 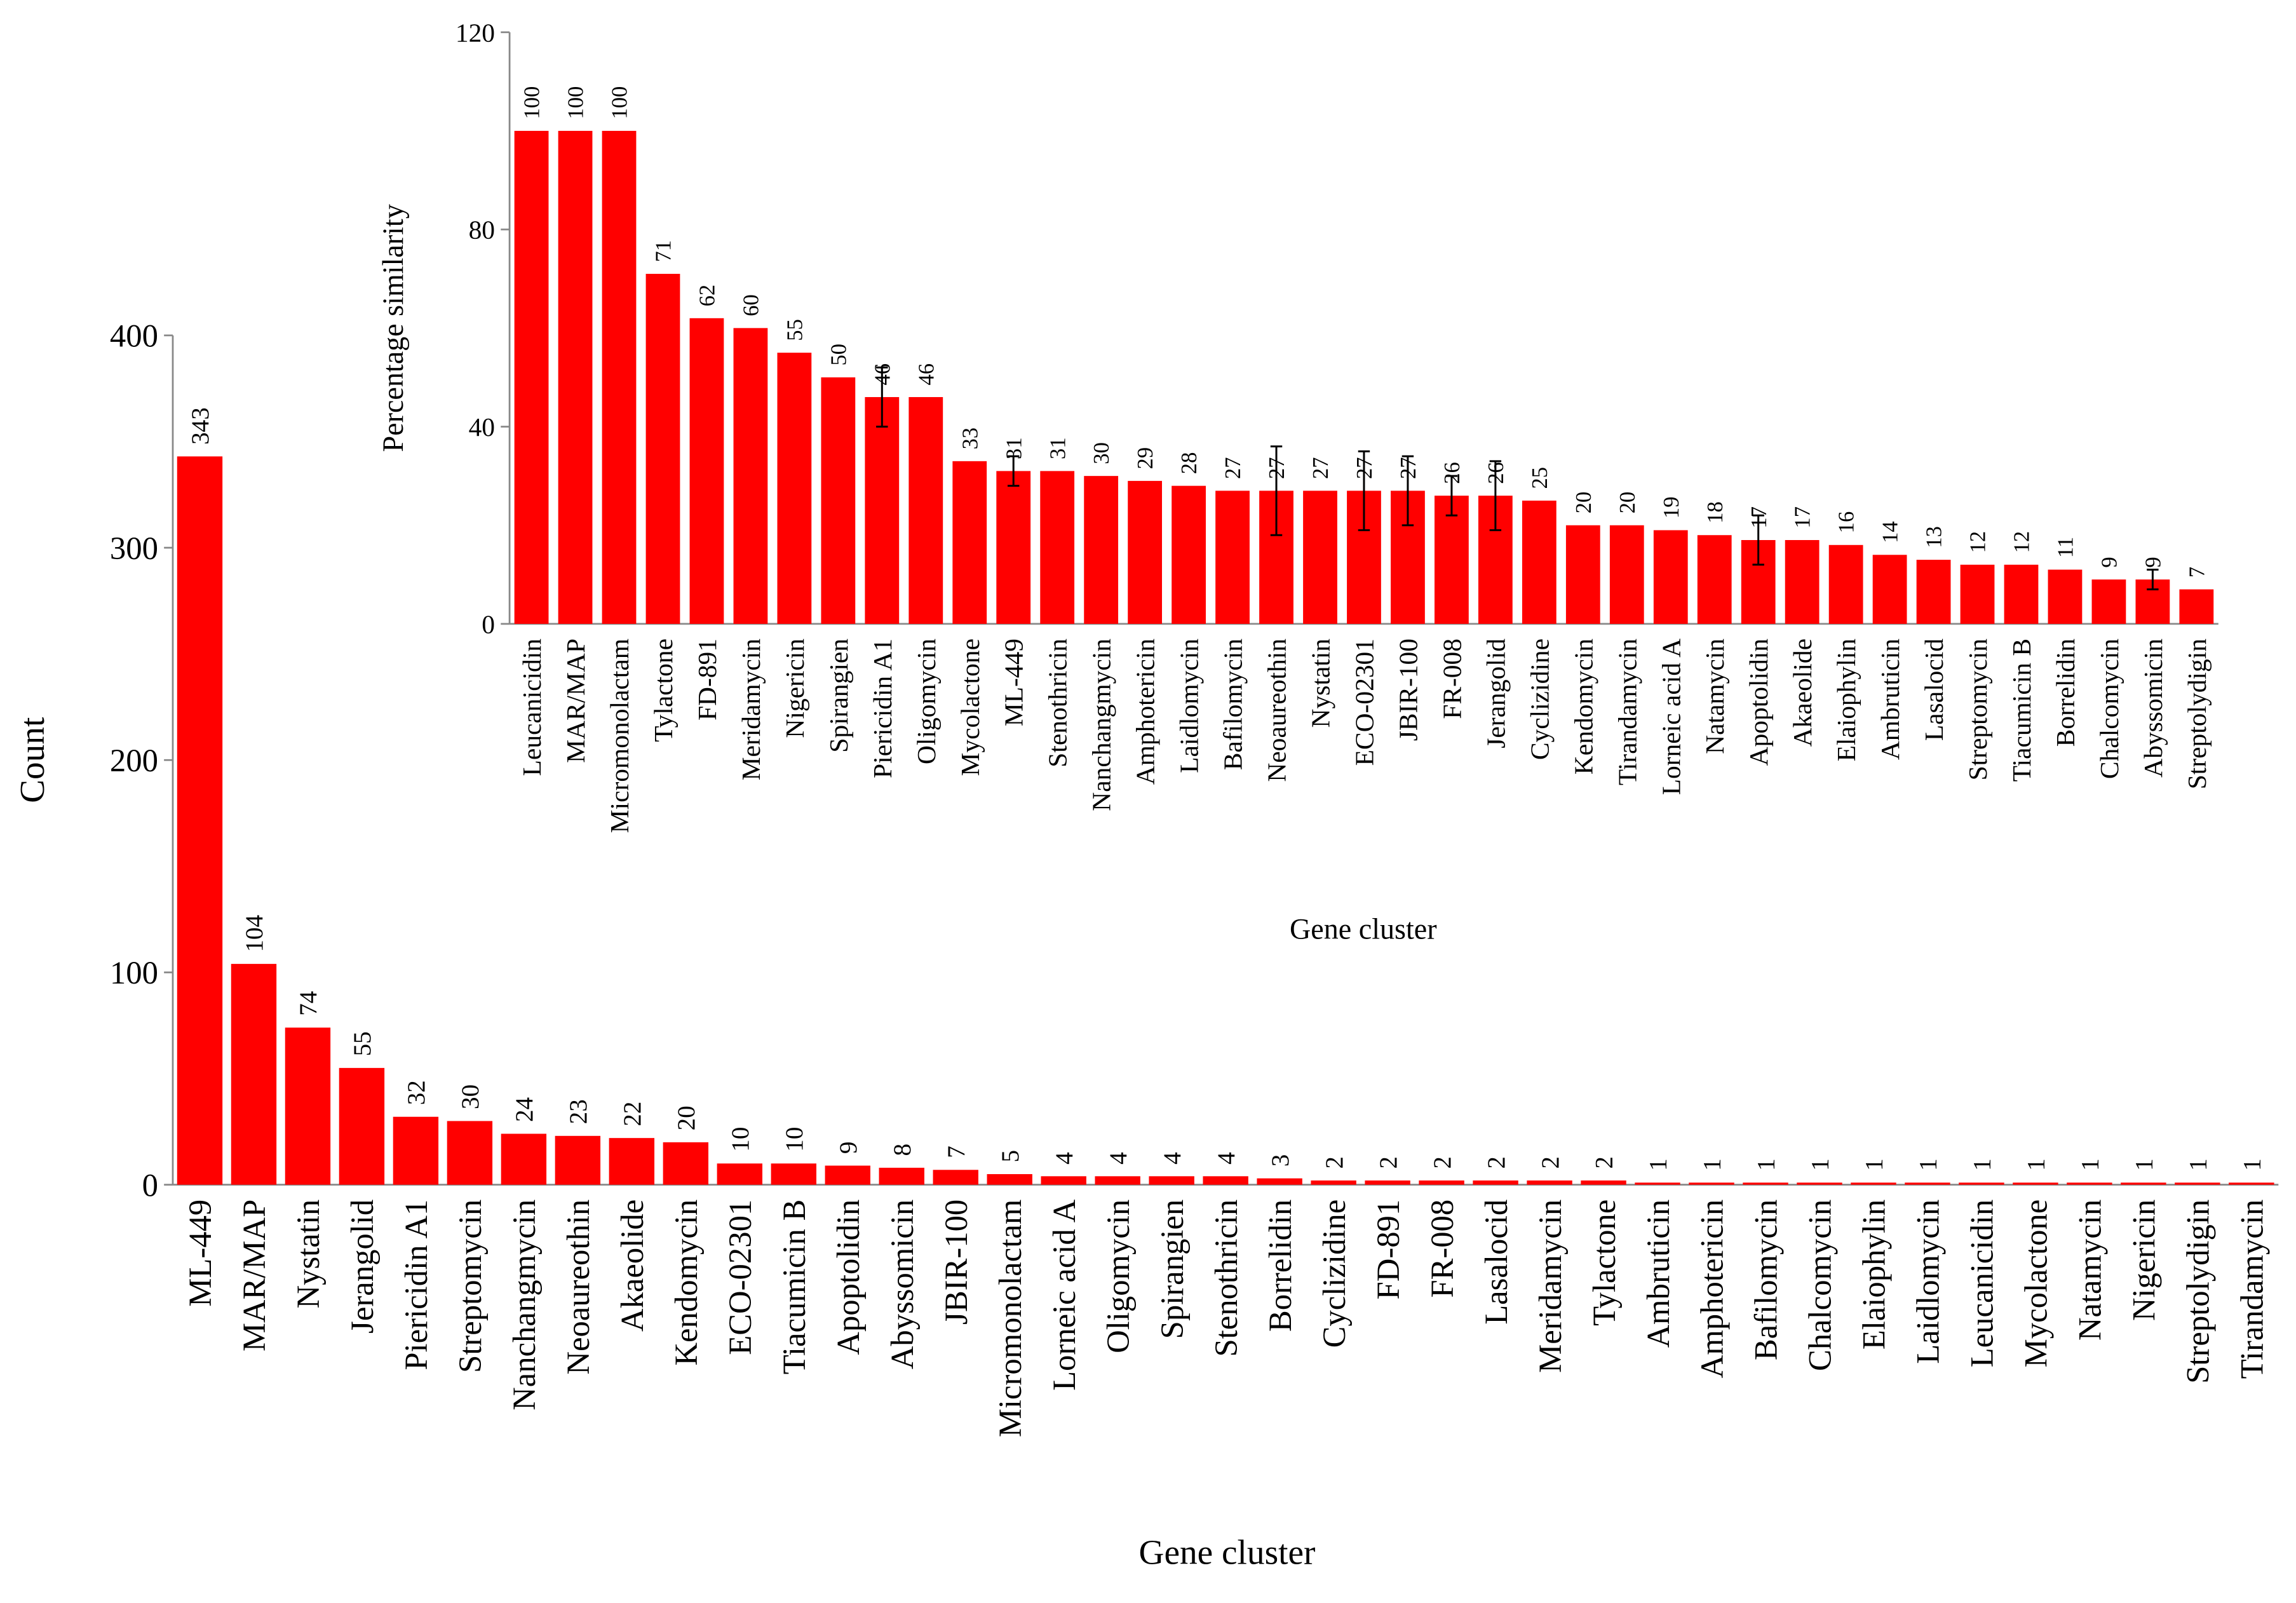 What do you see at coordinates (926, 374) in the screenshot?
I see `value-label: 46` at bounding box center [926, 374].